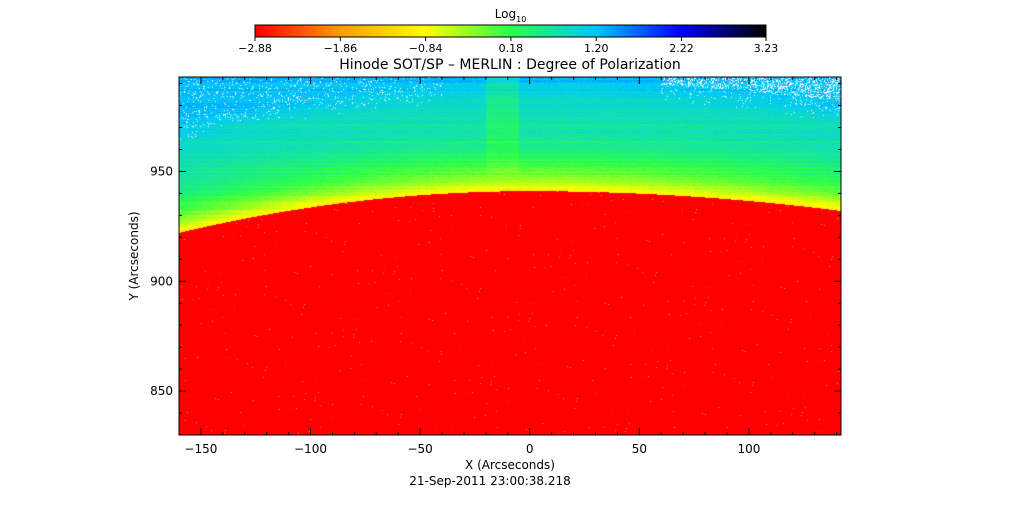 The width and height of the screenshot is (1021, 512). I want to click on y-tick-label: 900, so click(161, 281).